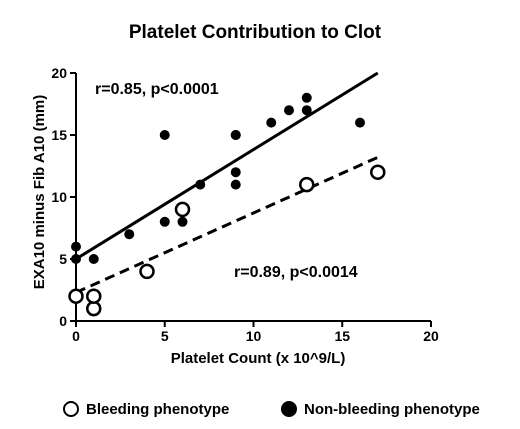  What do you see at coordinates (342, 336) in the screenshot?
I see `x-tick-label: 15` at bounding box center [342, 336].